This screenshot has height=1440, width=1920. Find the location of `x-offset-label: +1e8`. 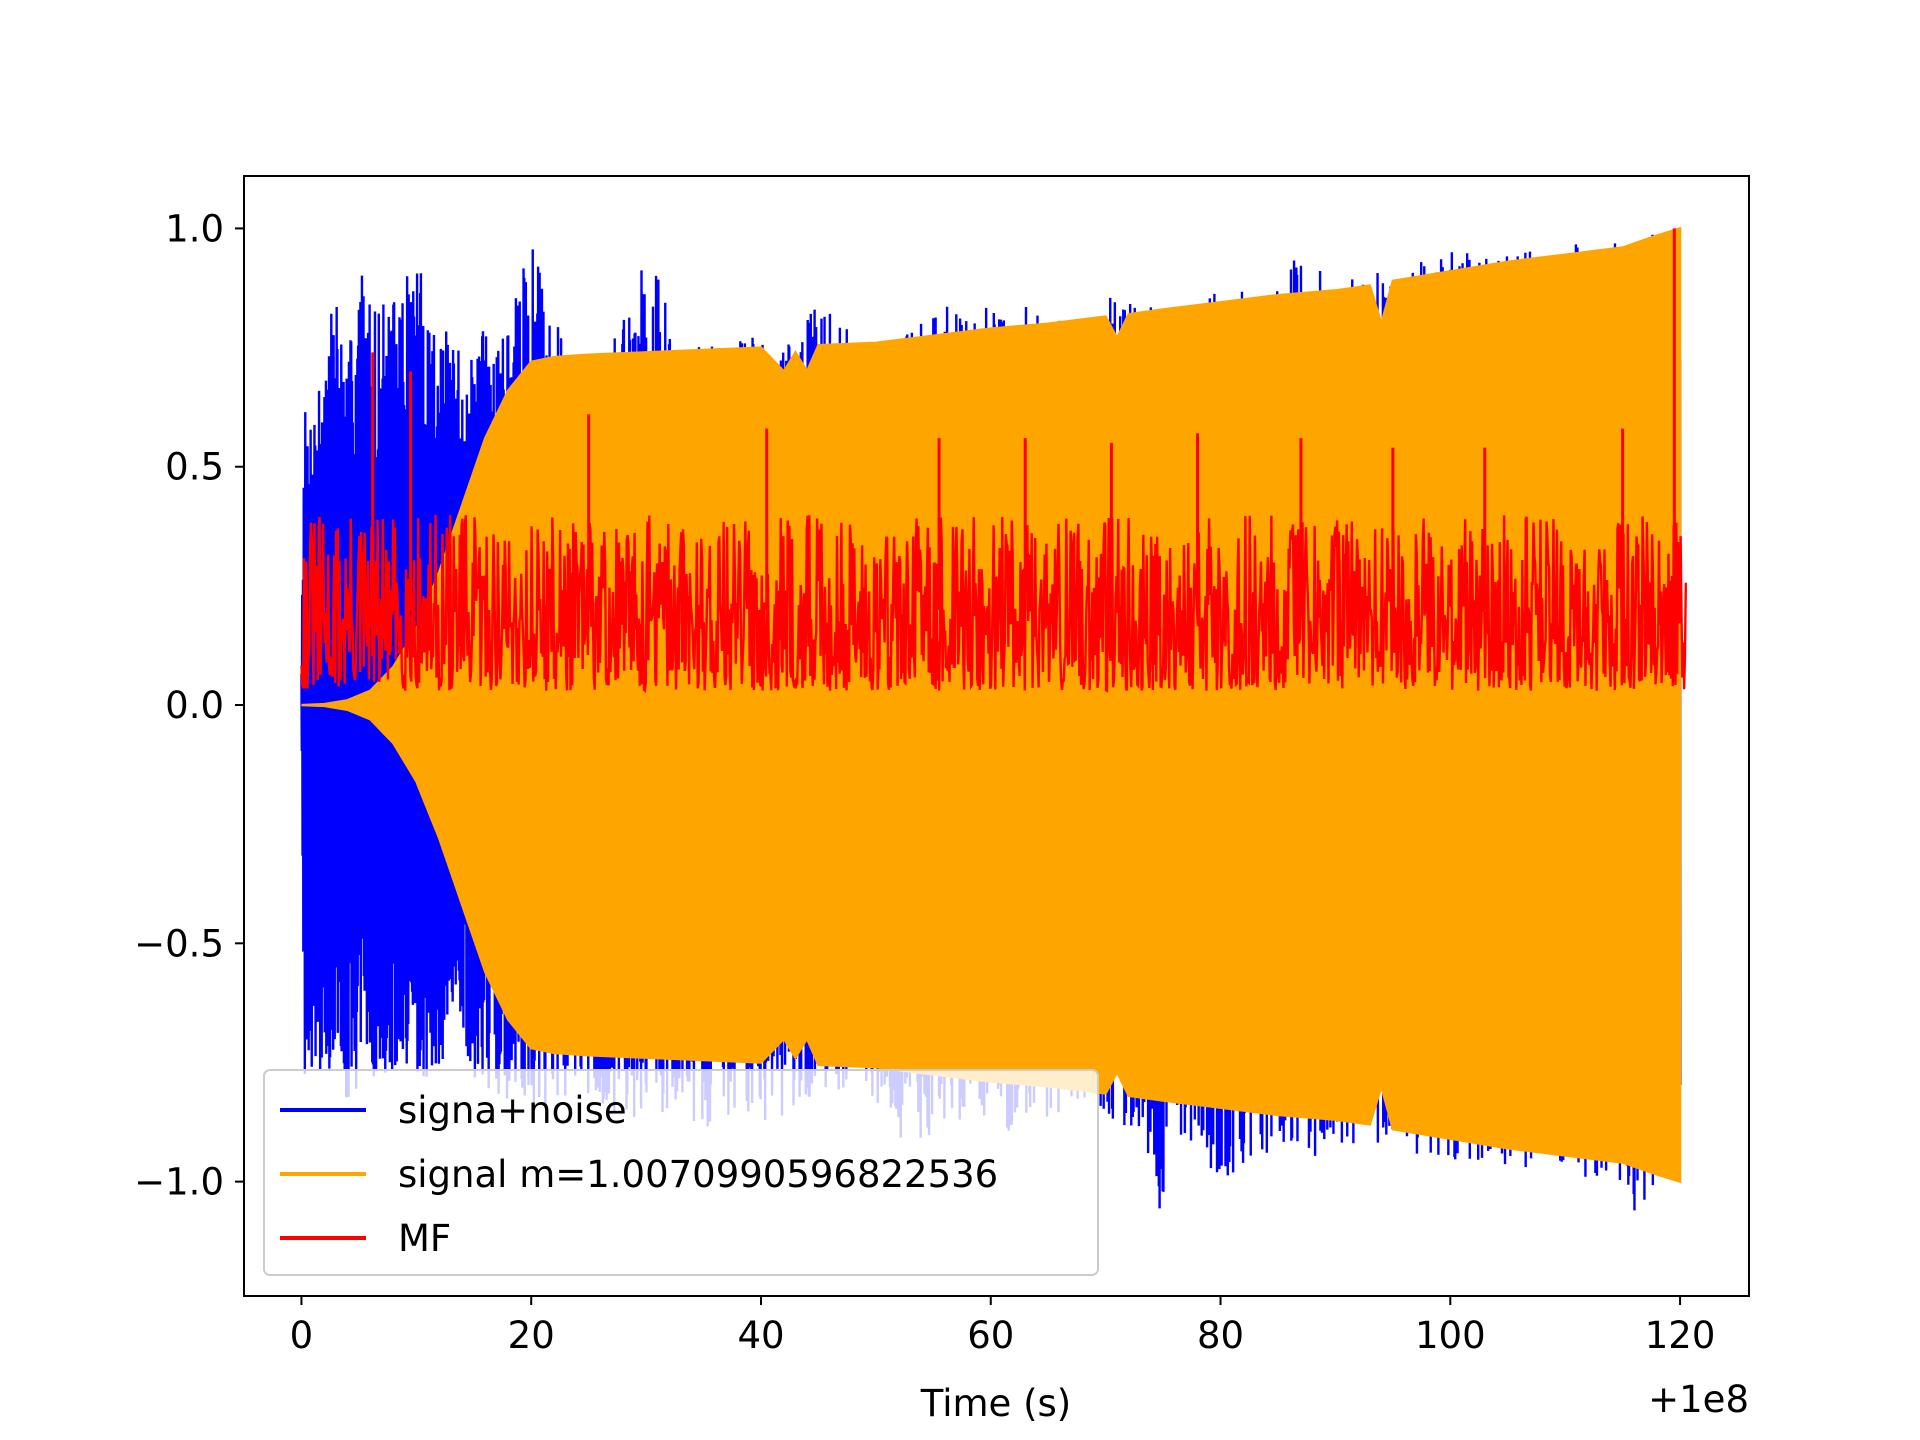

x-offset-label: +1e8 is located at coordinates (1698, 1399).